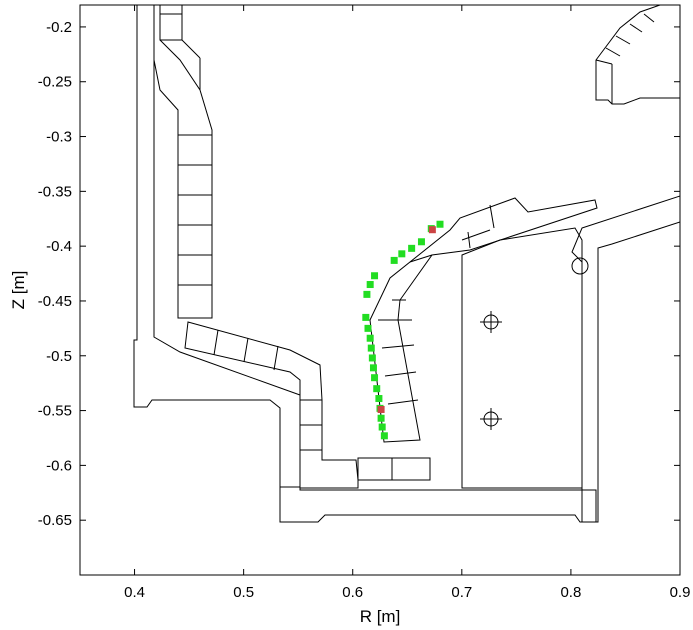 This screenshot has width=693, height=630. Describe the element at coordinates (491, 322) in the screenshot. I see `diagnostic-marker-upper` at that location.